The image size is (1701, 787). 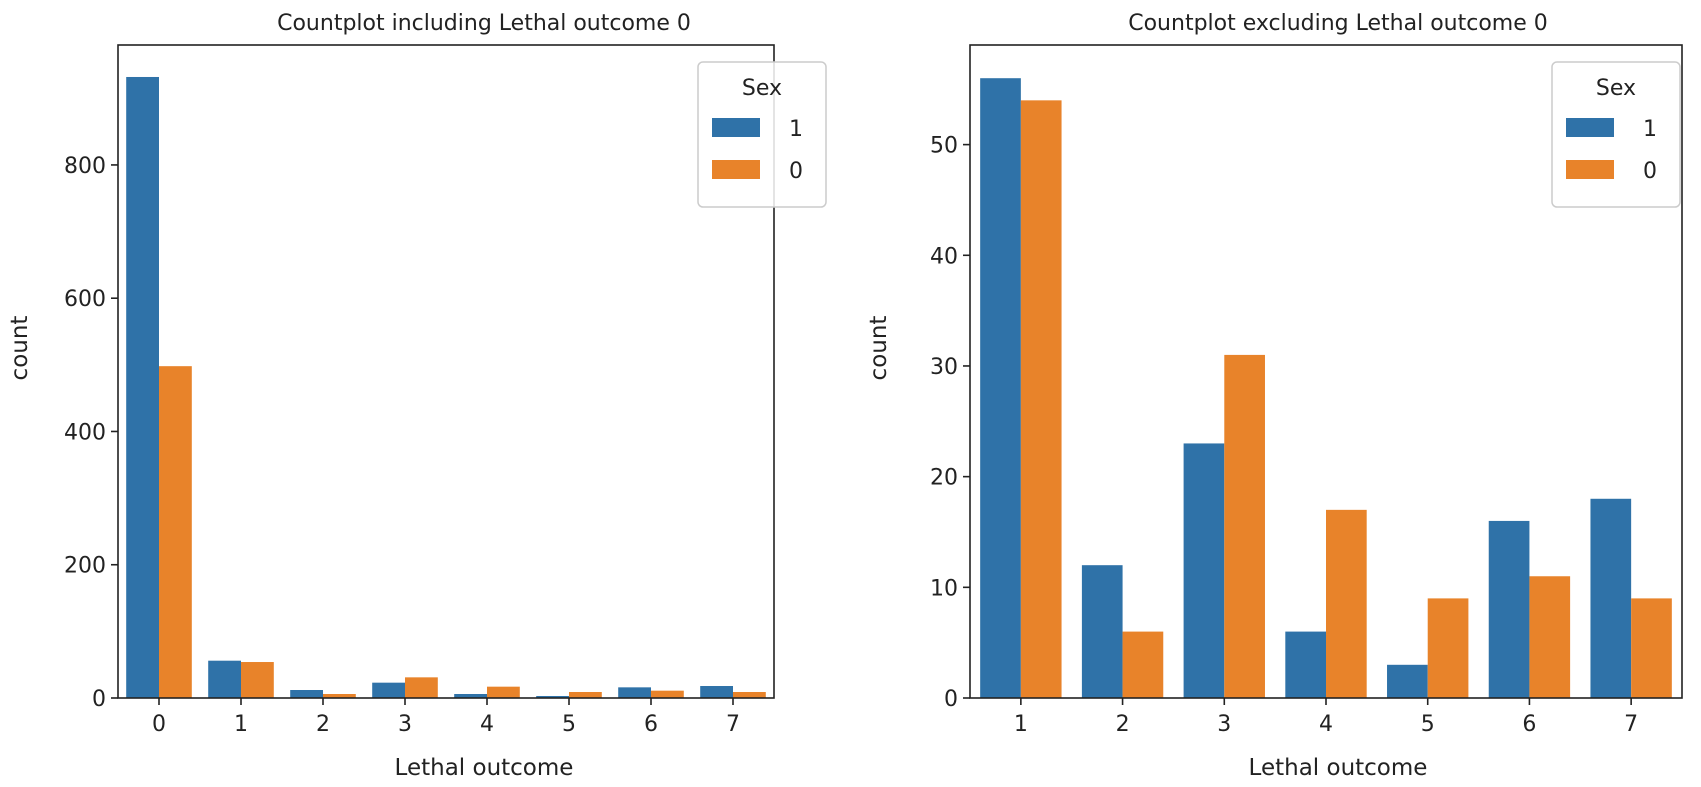 What do you see at coordinates (944, 256) in the screenshot?
I see `y-tick-label: 40` at bounding box center [944, 256].